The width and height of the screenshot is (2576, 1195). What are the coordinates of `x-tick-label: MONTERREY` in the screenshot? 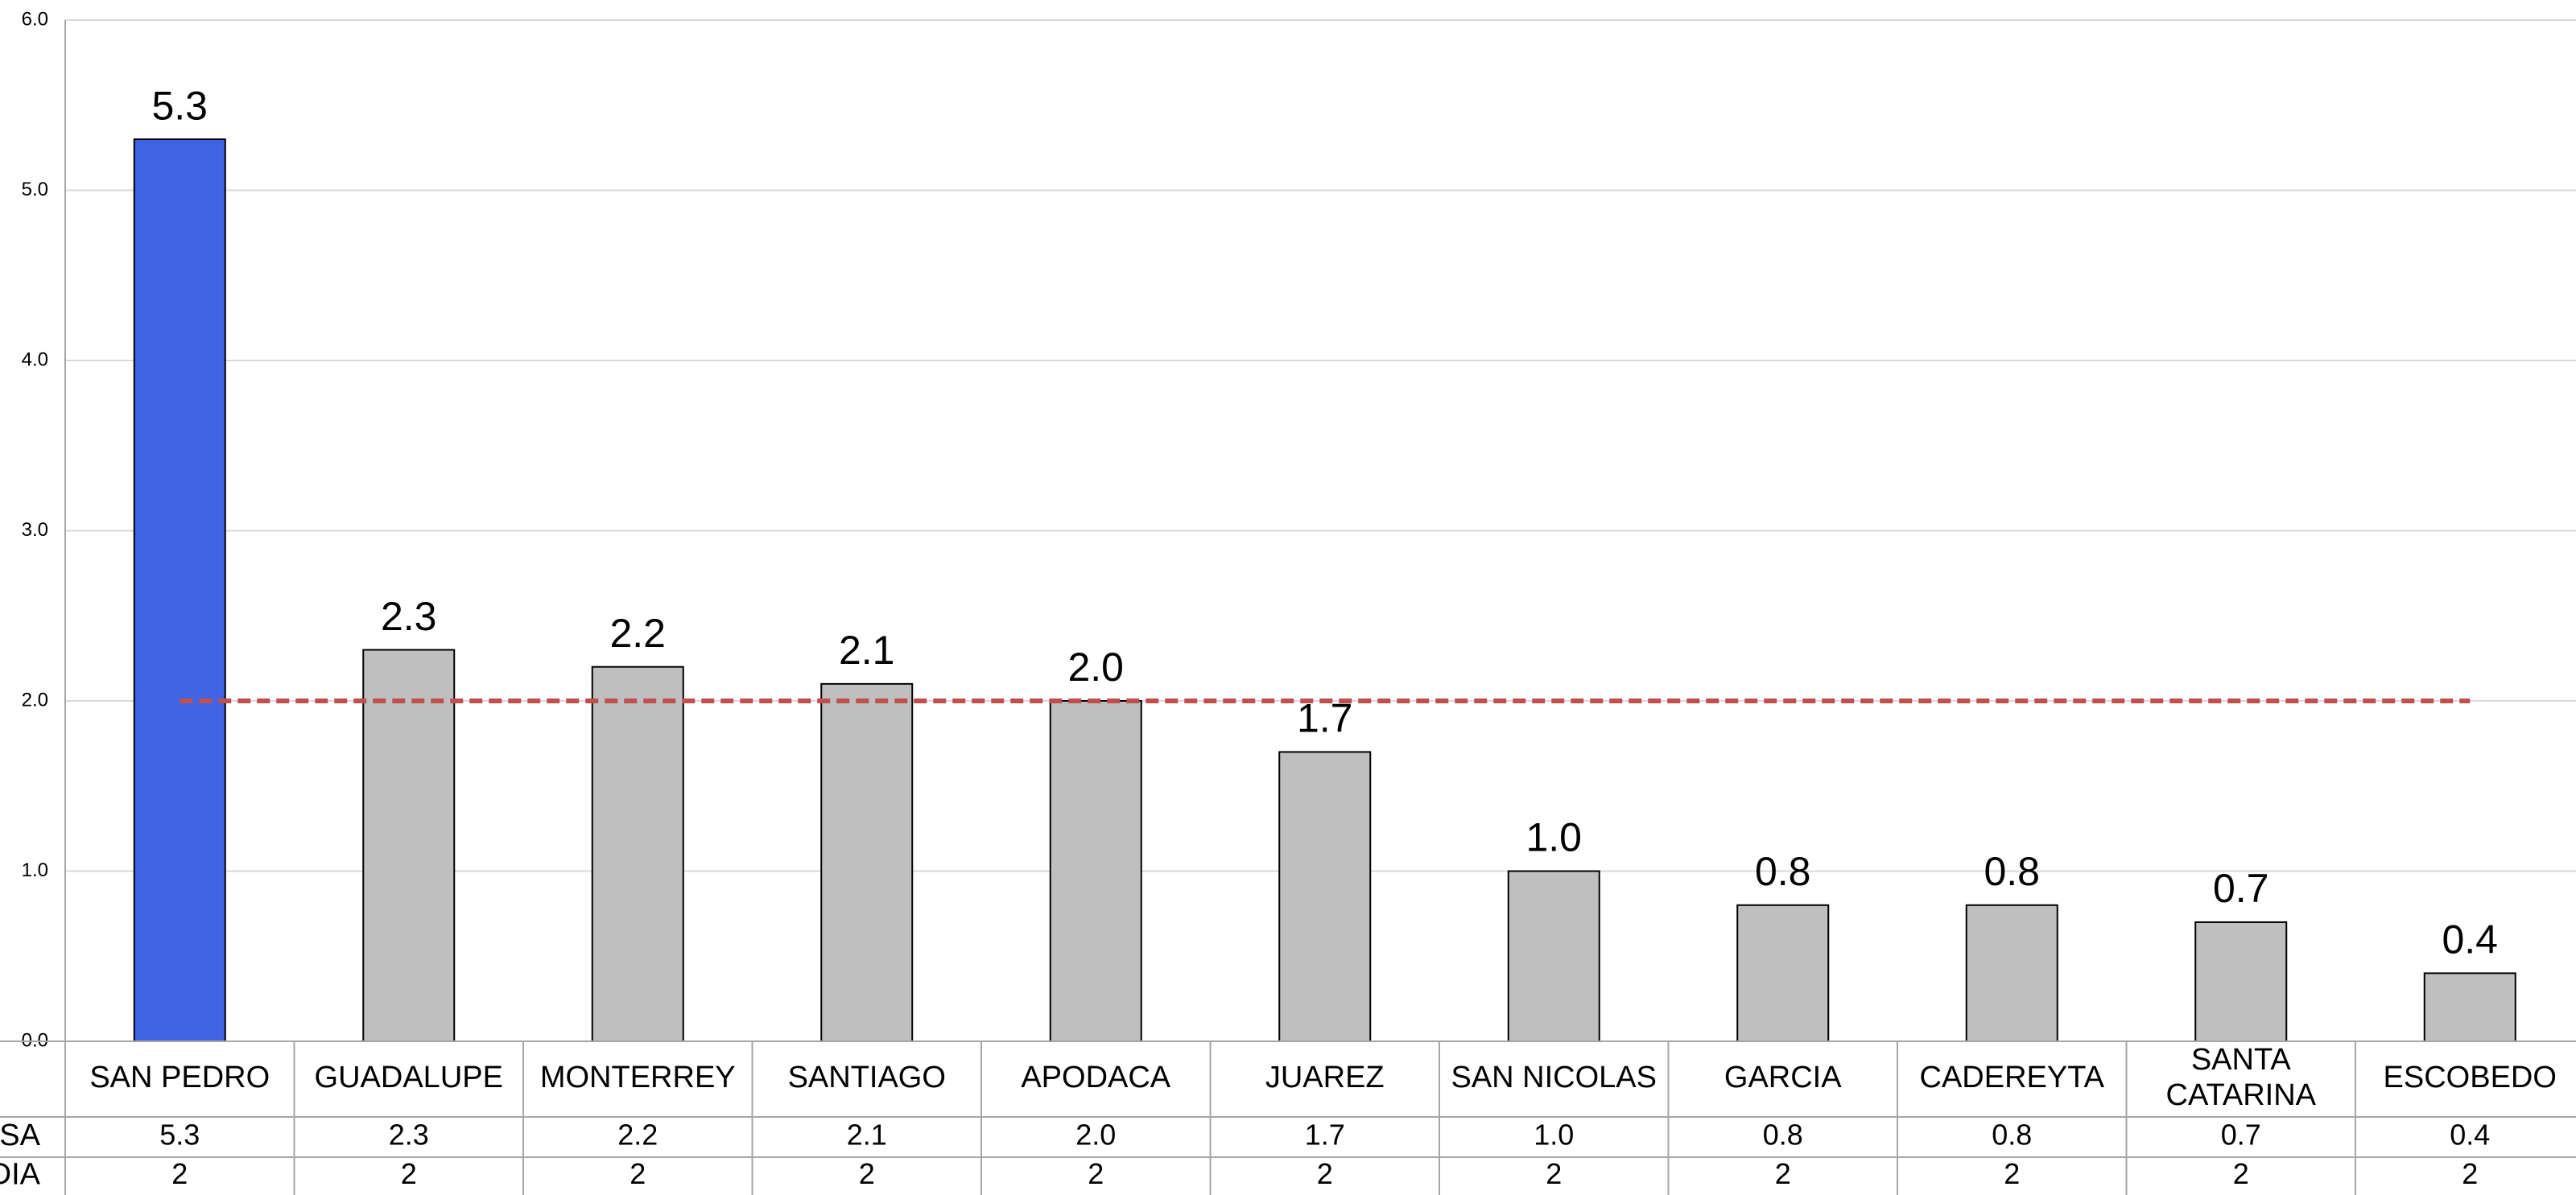 It's located at (638, 1077).